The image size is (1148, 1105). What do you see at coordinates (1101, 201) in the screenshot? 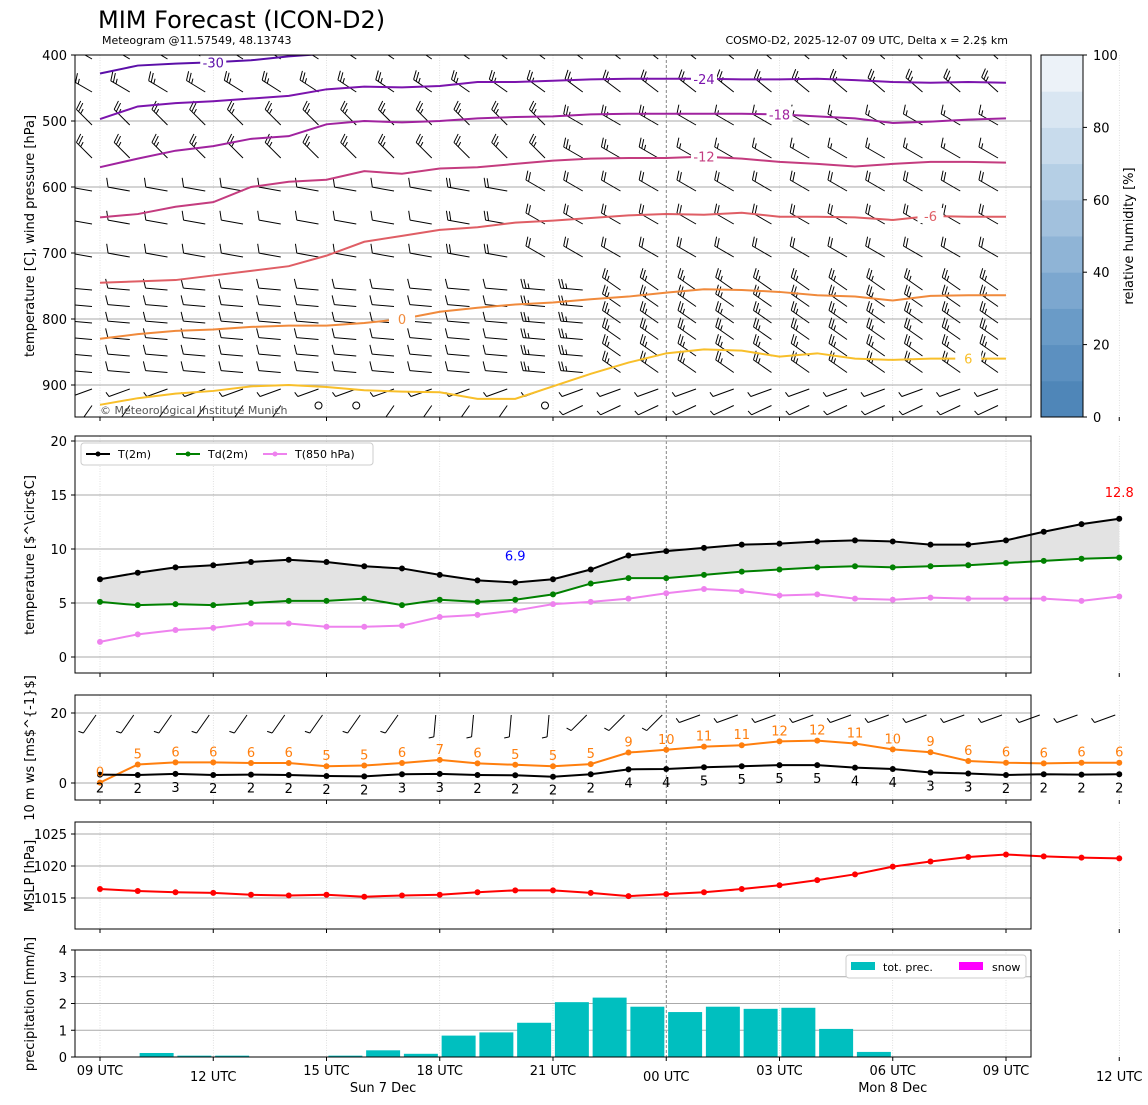
I see `colorbar-tick-label: 60` at bounding box center [1101, 201].